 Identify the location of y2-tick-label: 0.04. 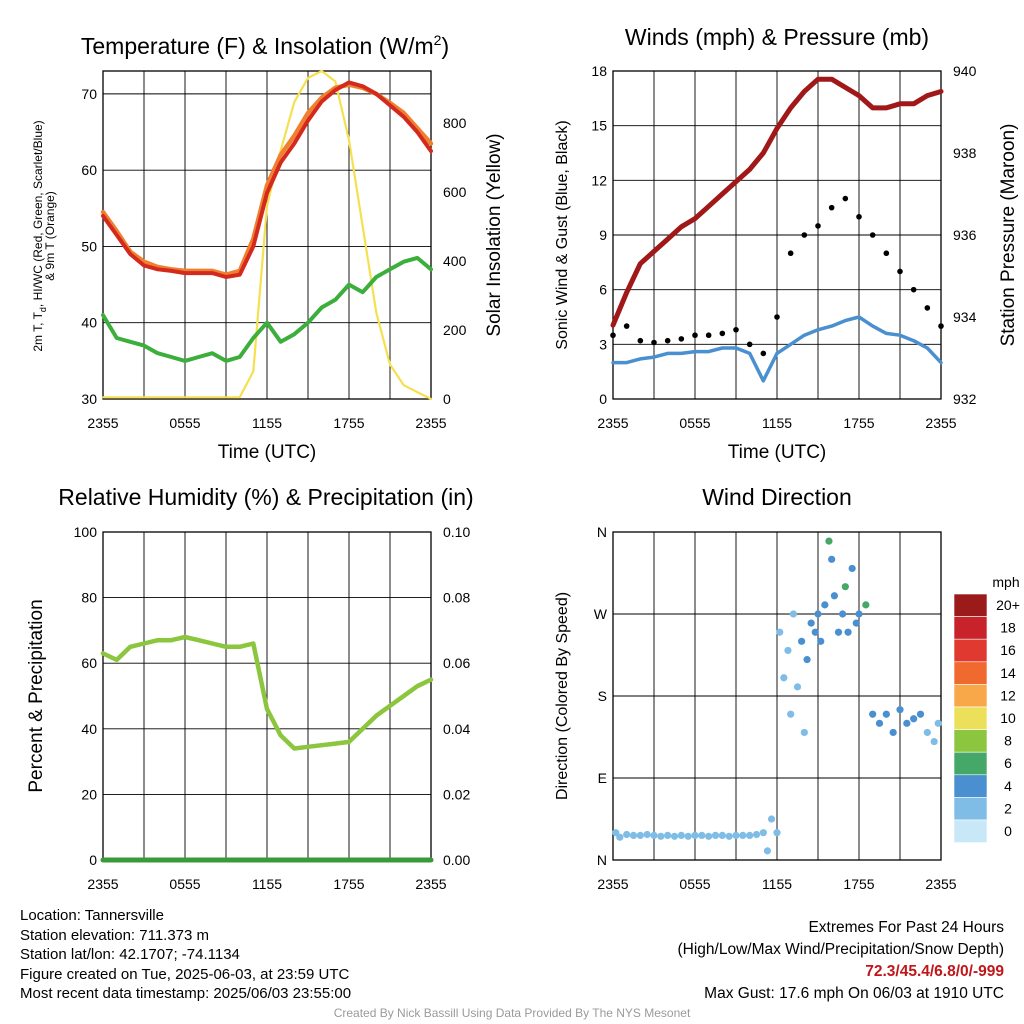
(456, 729).